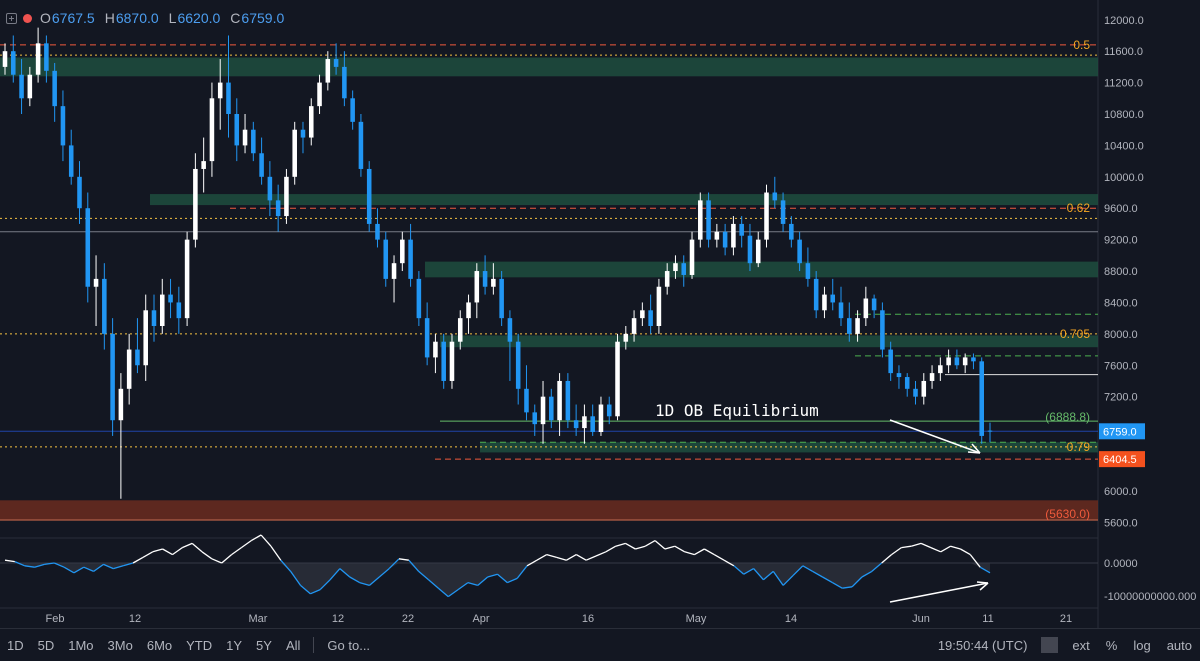 Image resolution: width=1200 pixels, height=661 pixels. I want to click on oscillator-fill, so click(497, 580).